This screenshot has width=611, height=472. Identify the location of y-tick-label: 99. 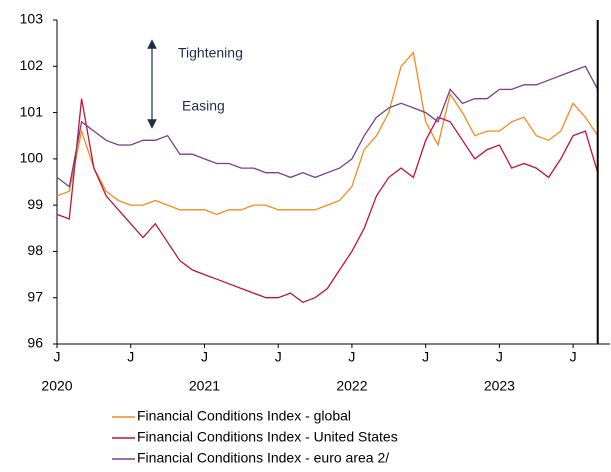
(35, 204).